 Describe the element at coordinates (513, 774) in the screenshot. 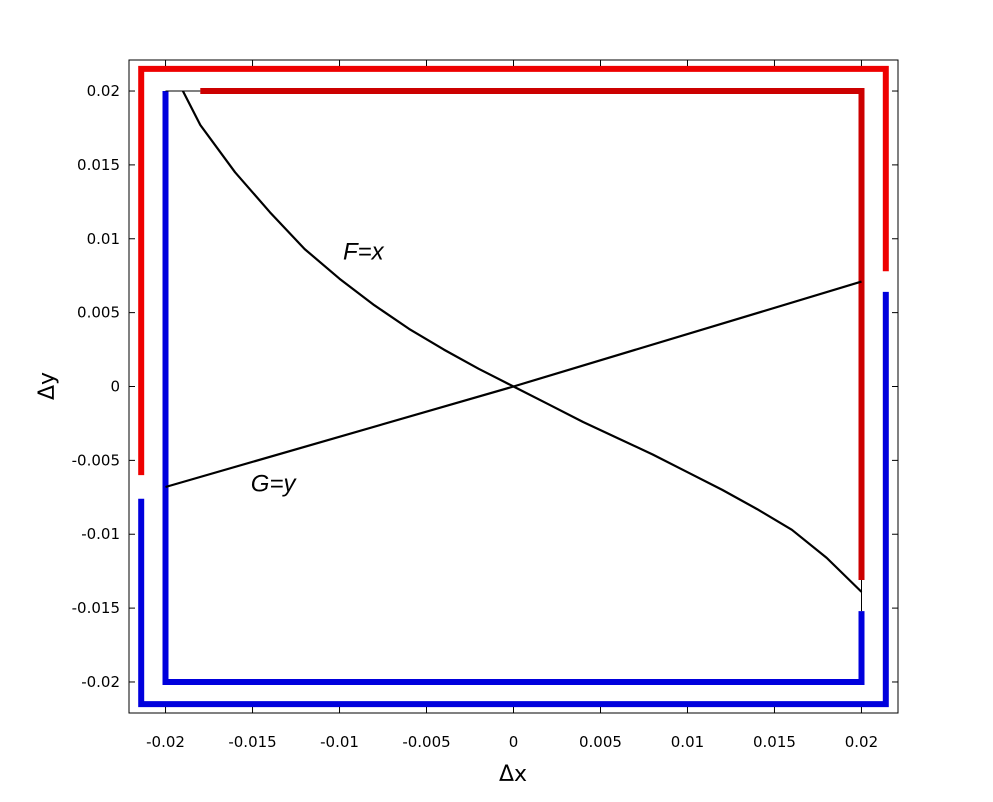

I see `x-axis-title: Δx` at that location.